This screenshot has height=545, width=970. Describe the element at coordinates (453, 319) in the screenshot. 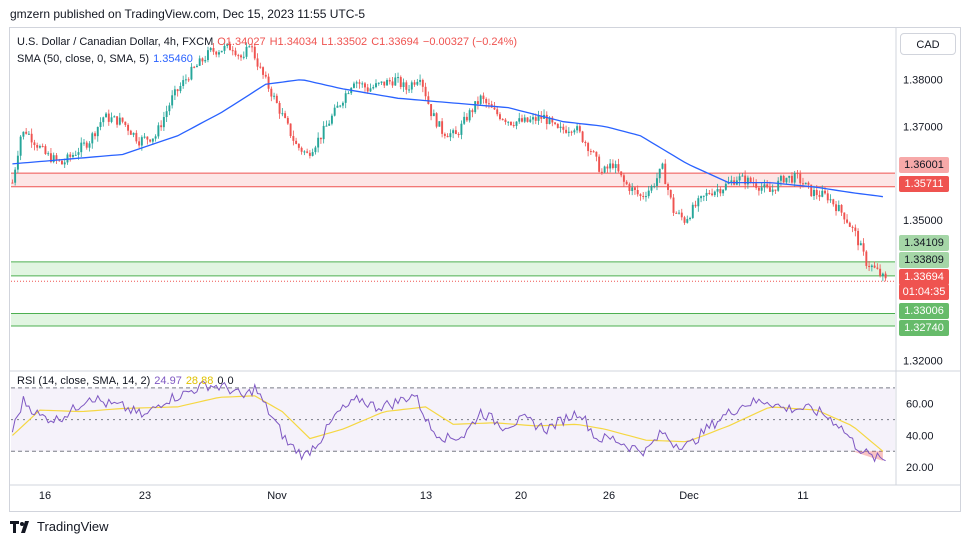

I see `zone-support2` at that location.